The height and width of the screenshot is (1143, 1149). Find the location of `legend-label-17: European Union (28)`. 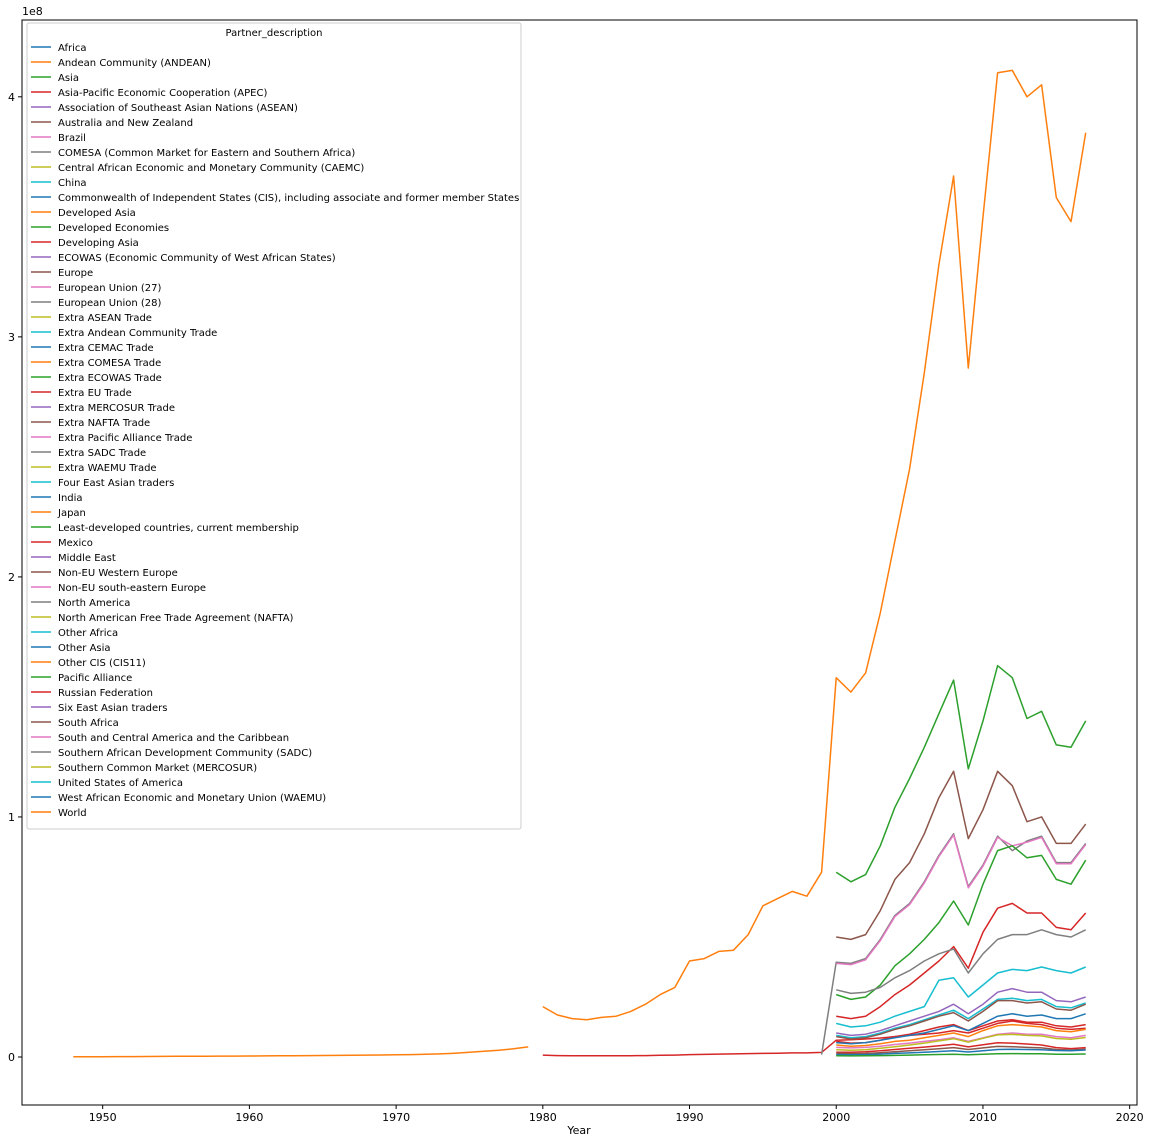

legend-label-17: European Union (28) is located at coordinates (110, 303).